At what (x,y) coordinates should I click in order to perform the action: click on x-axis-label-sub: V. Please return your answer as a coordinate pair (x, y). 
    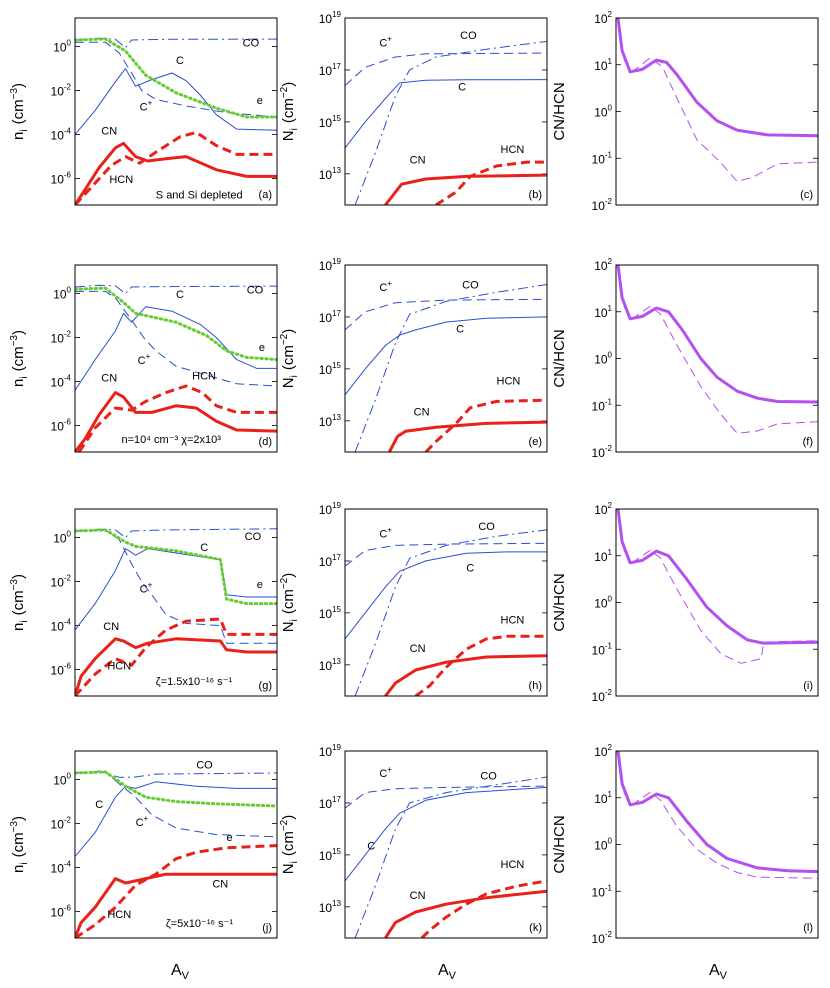
    Looking at the image, I should click on (453, 976).